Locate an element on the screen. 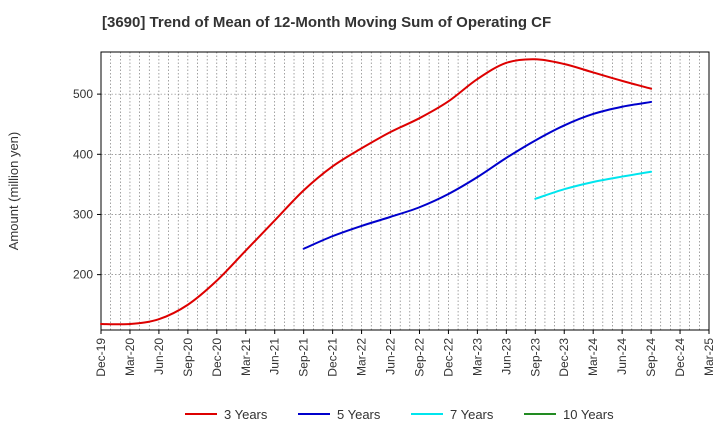 The width and height of the screenshot is (720, 440). legend-label-3-years: 3 Years is located at coordinates (246, 414).